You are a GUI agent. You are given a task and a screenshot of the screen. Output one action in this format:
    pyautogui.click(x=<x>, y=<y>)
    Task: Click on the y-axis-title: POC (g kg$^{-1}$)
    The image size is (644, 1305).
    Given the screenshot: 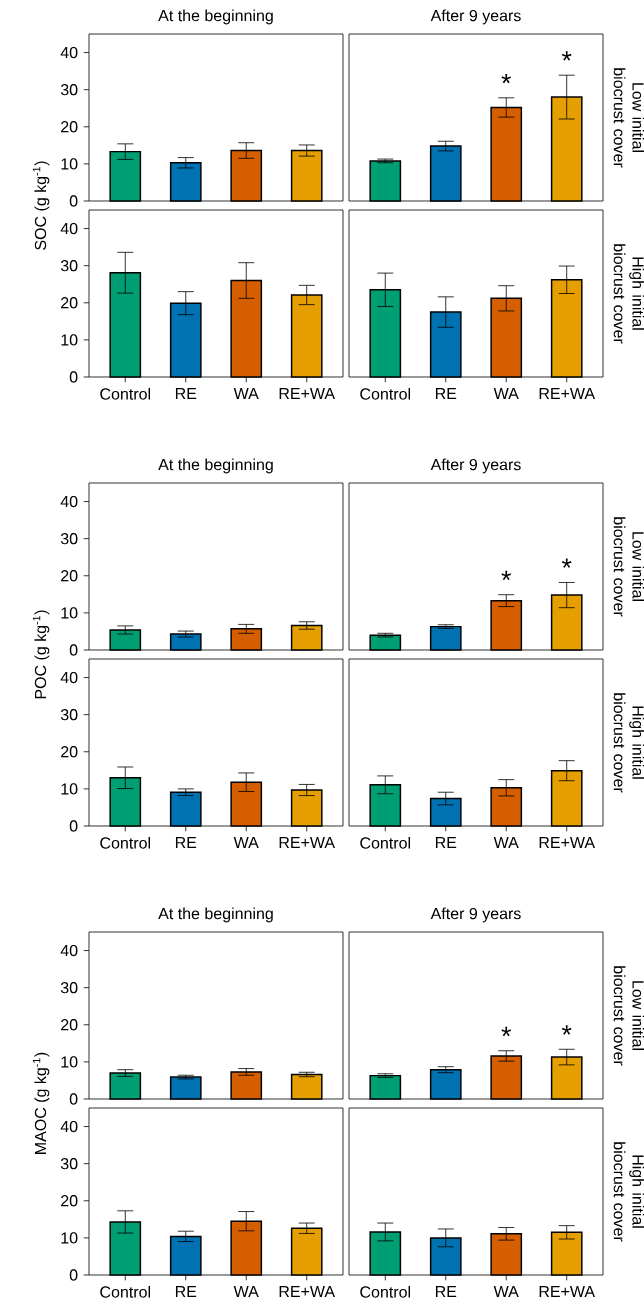 What is the action you would take?
    pyautogui.click(x=41, y=654)
    